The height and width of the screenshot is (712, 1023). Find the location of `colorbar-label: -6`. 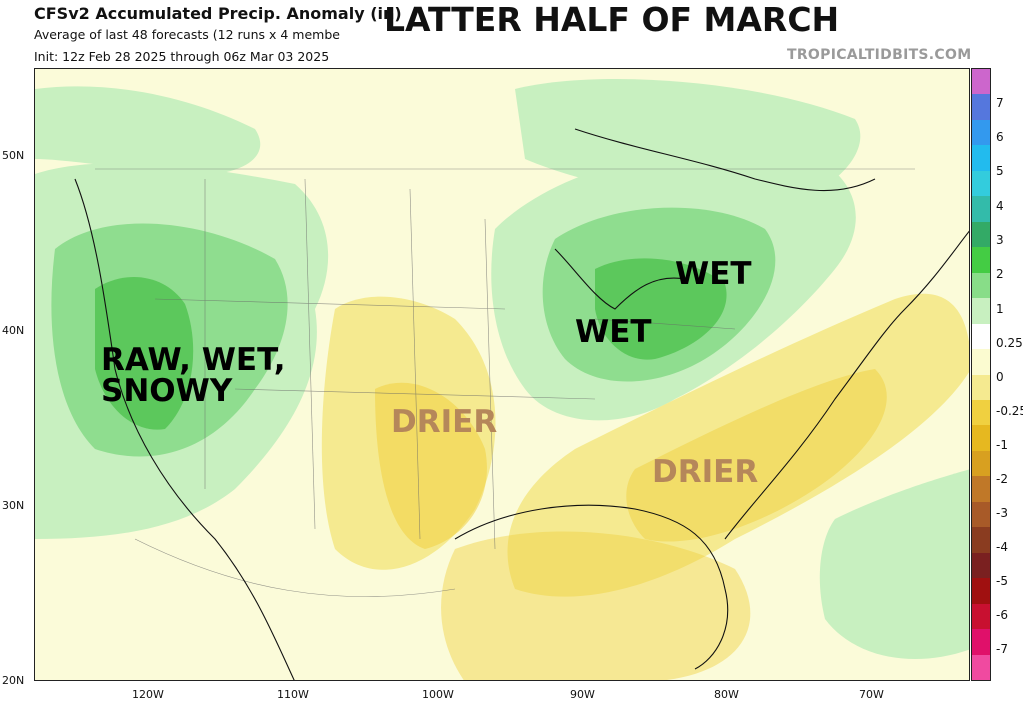

colorbar-label: -6 is located at coordinates (1002, 615).